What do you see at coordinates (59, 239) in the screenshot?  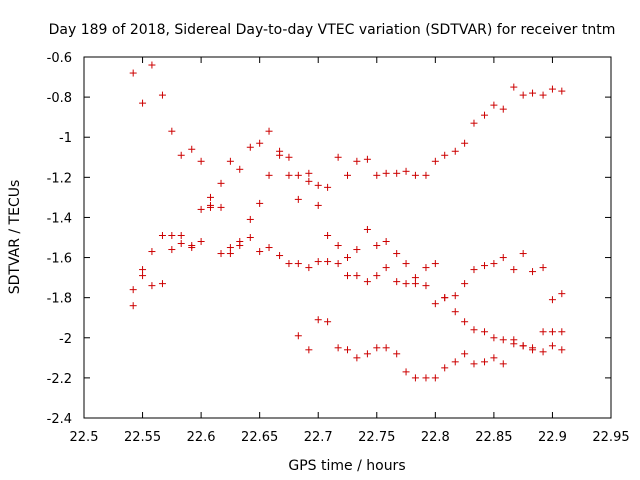 I see `y-tick-labels: -2.4 -2.2 -2 -1.8 -1.6 -1.4 -1.2 -1 -0.8 -0.6` at bounding box center [59, 239].